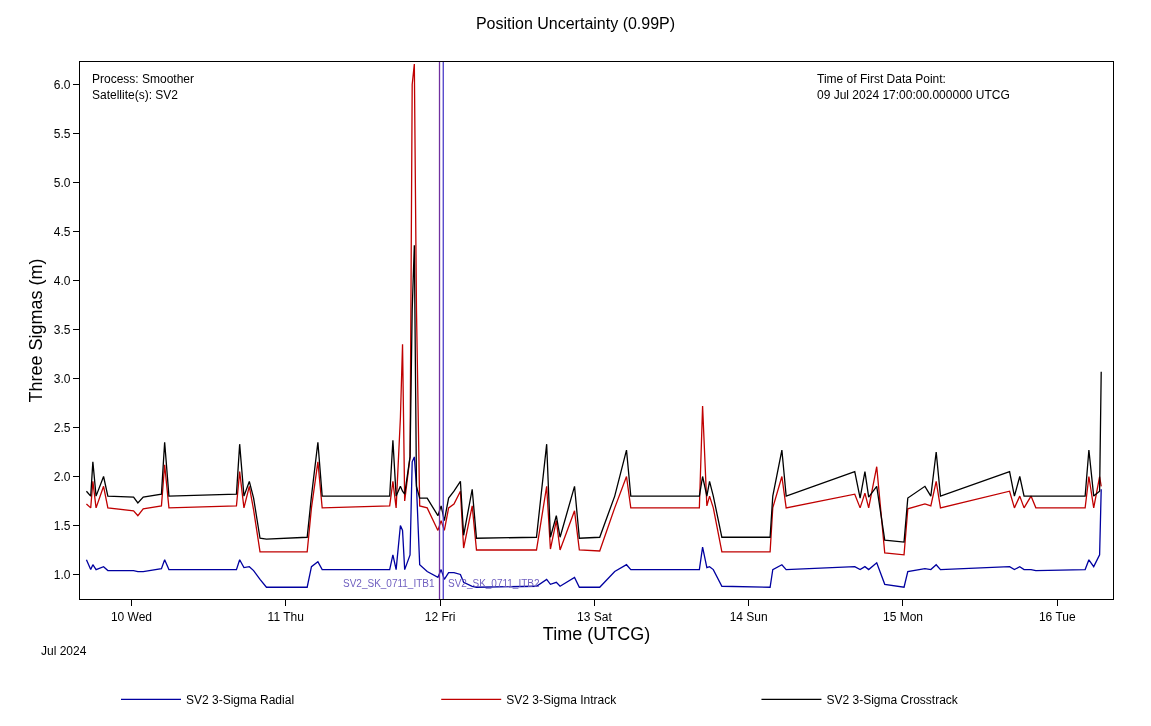 Image resolution: width=1151 pixels, height=726 pixels. I want to click on y-tick-label: 1.0, so click(62, 574).